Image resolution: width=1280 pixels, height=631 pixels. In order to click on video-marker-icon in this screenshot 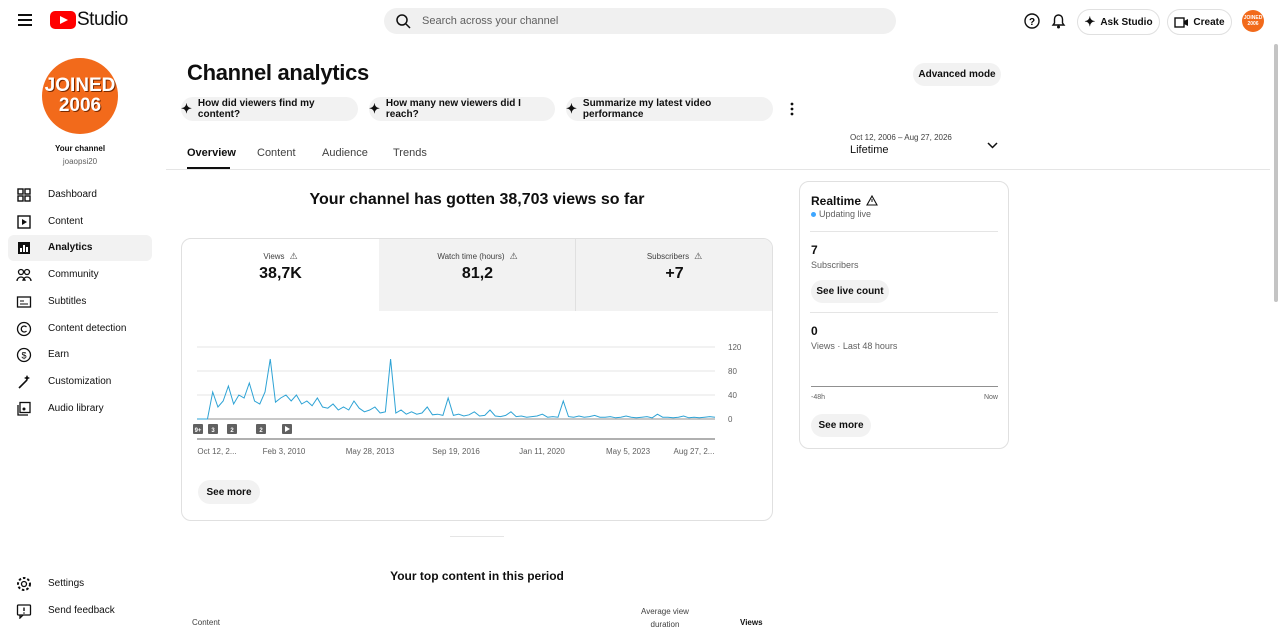, I will do `click(287, 429)`.